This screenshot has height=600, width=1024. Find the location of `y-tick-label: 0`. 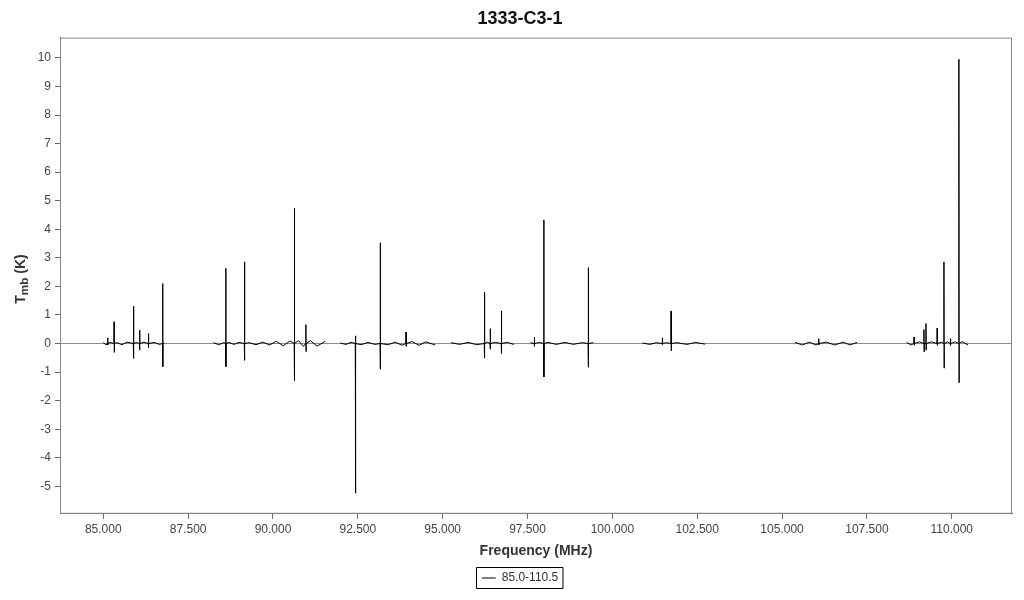

y-tick-label: 0 is located at coordinates (48, 342).